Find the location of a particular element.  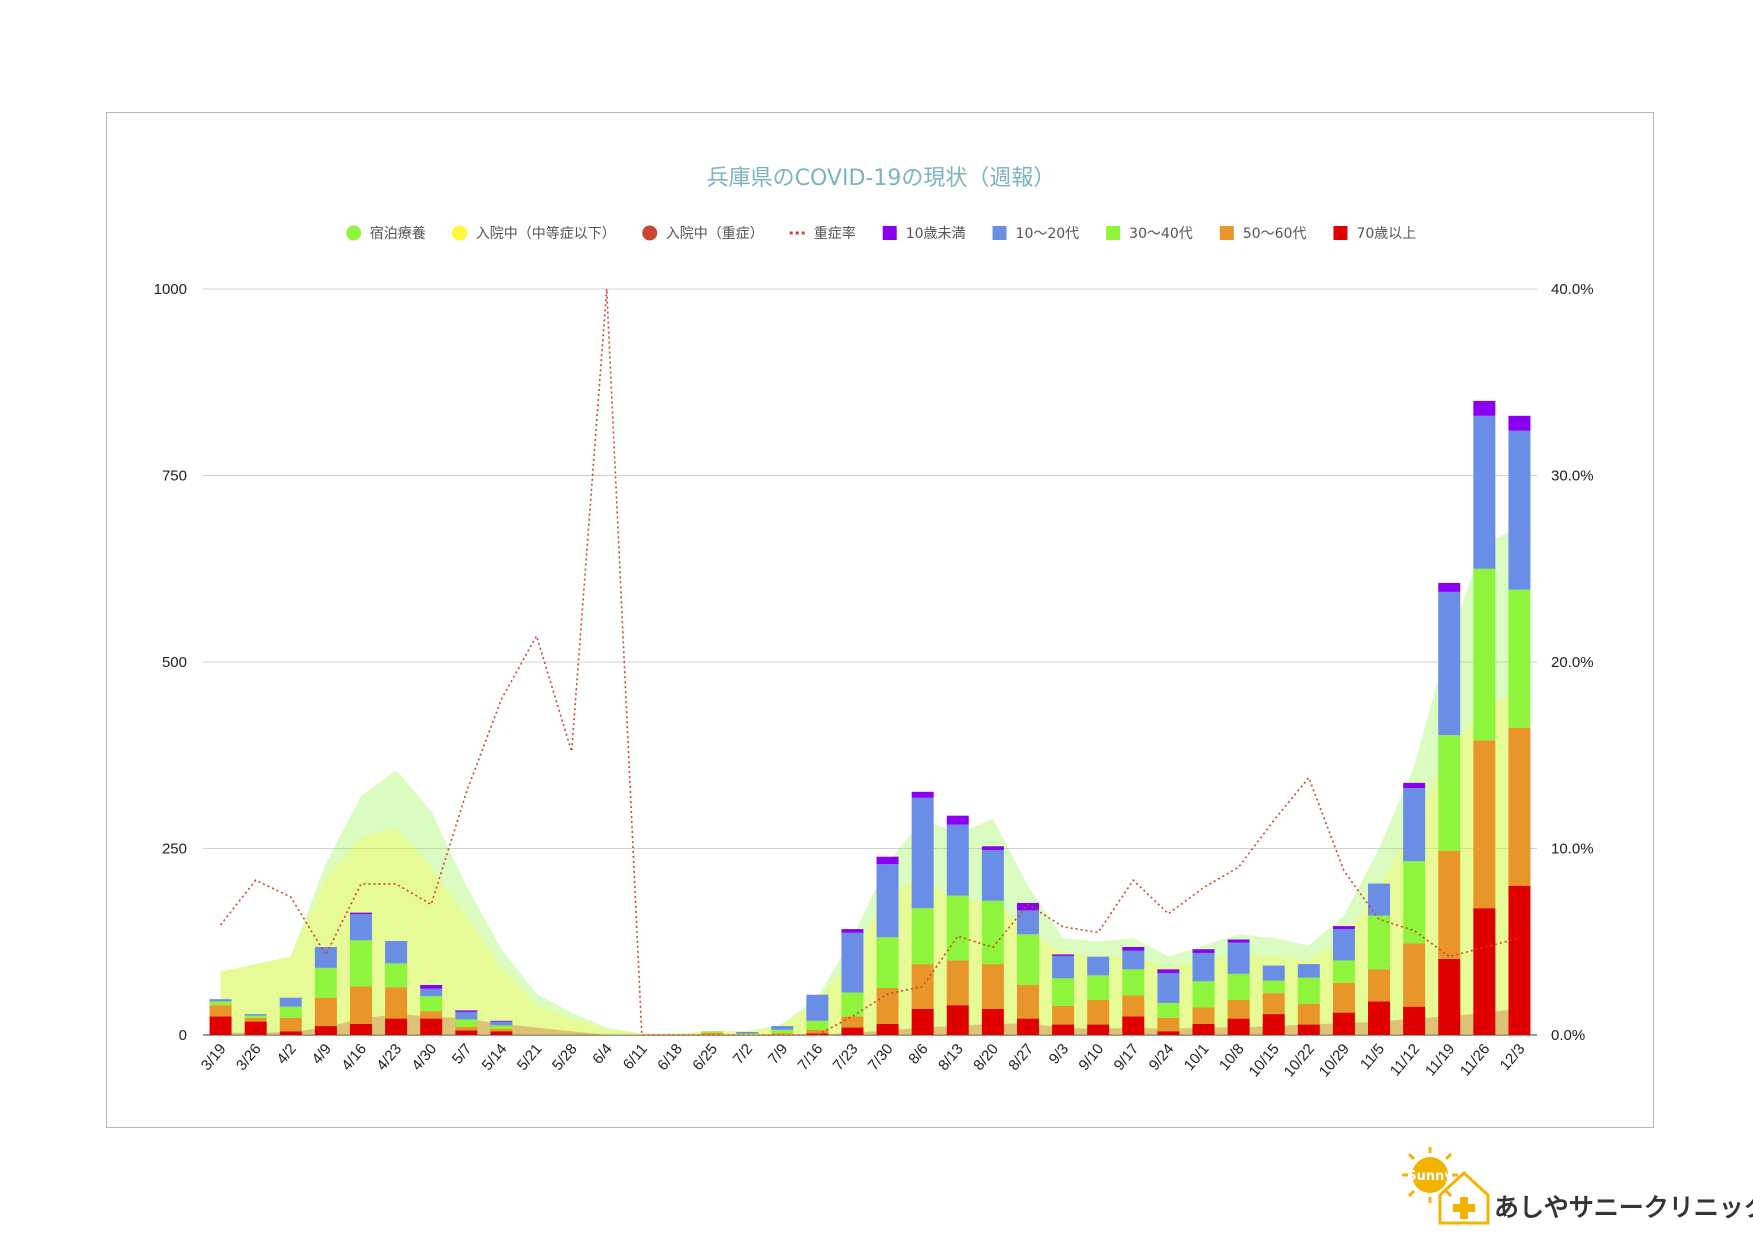

y-right-tick-label: 20.0% is located at coordinates (1572, 662).